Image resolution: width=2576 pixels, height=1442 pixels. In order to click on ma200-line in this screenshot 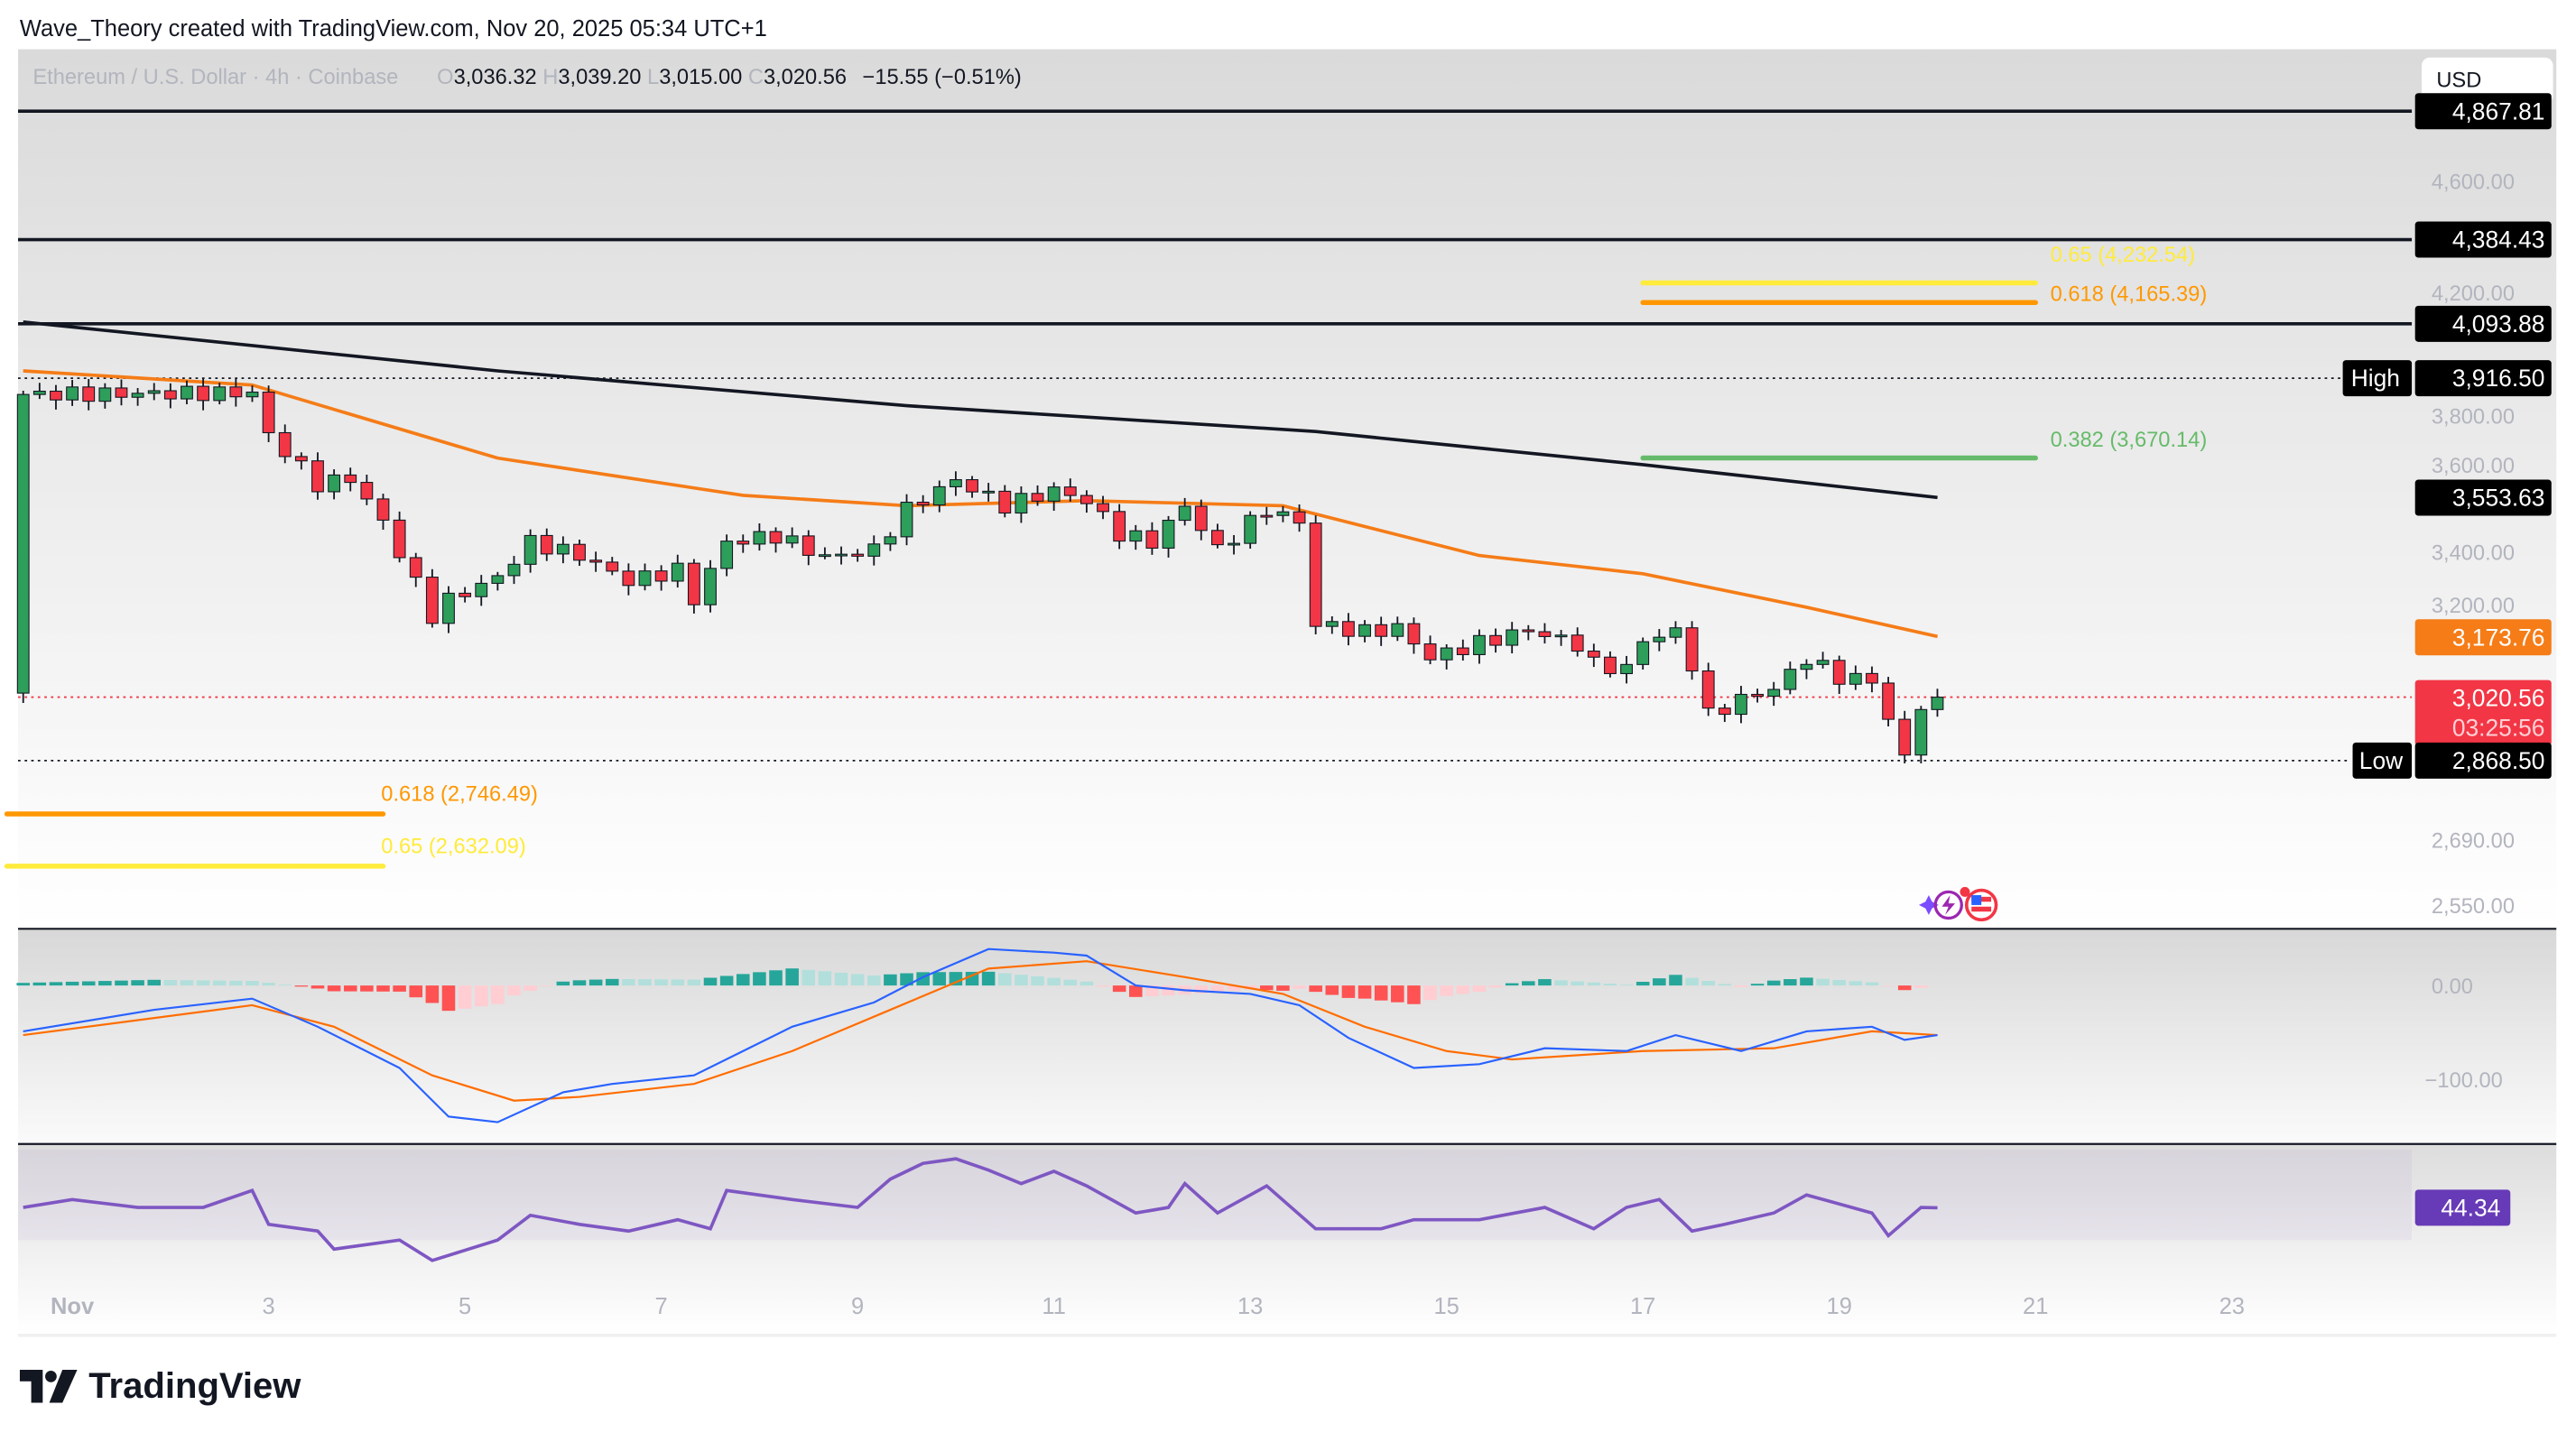, I will do `click(980, 409)`.